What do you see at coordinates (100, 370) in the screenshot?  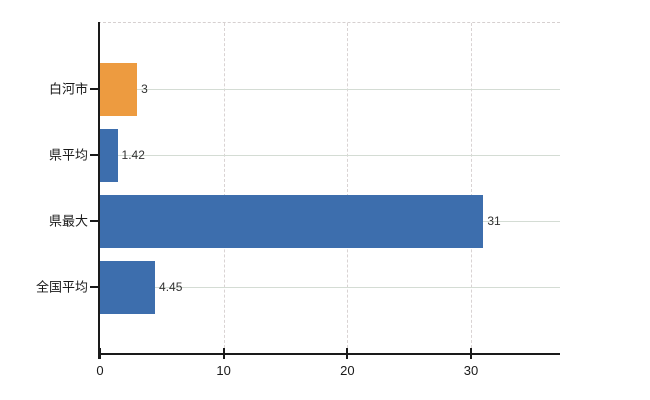 I see `x-axis-tick-label: 0` at bounding box center [100, 370].